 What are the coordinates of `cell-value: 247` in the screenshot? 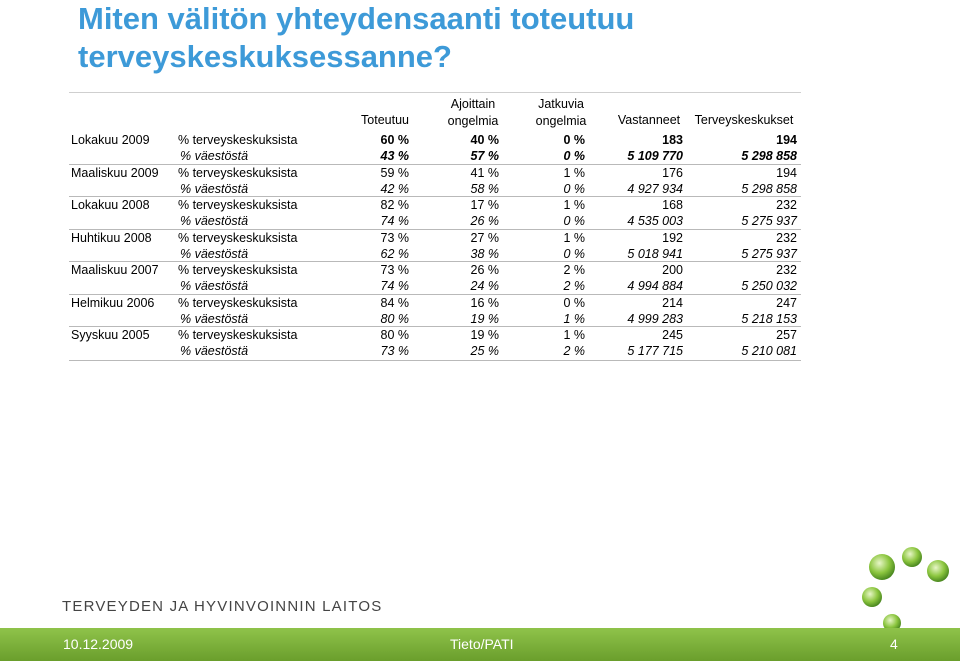 It's located at (786, 302).